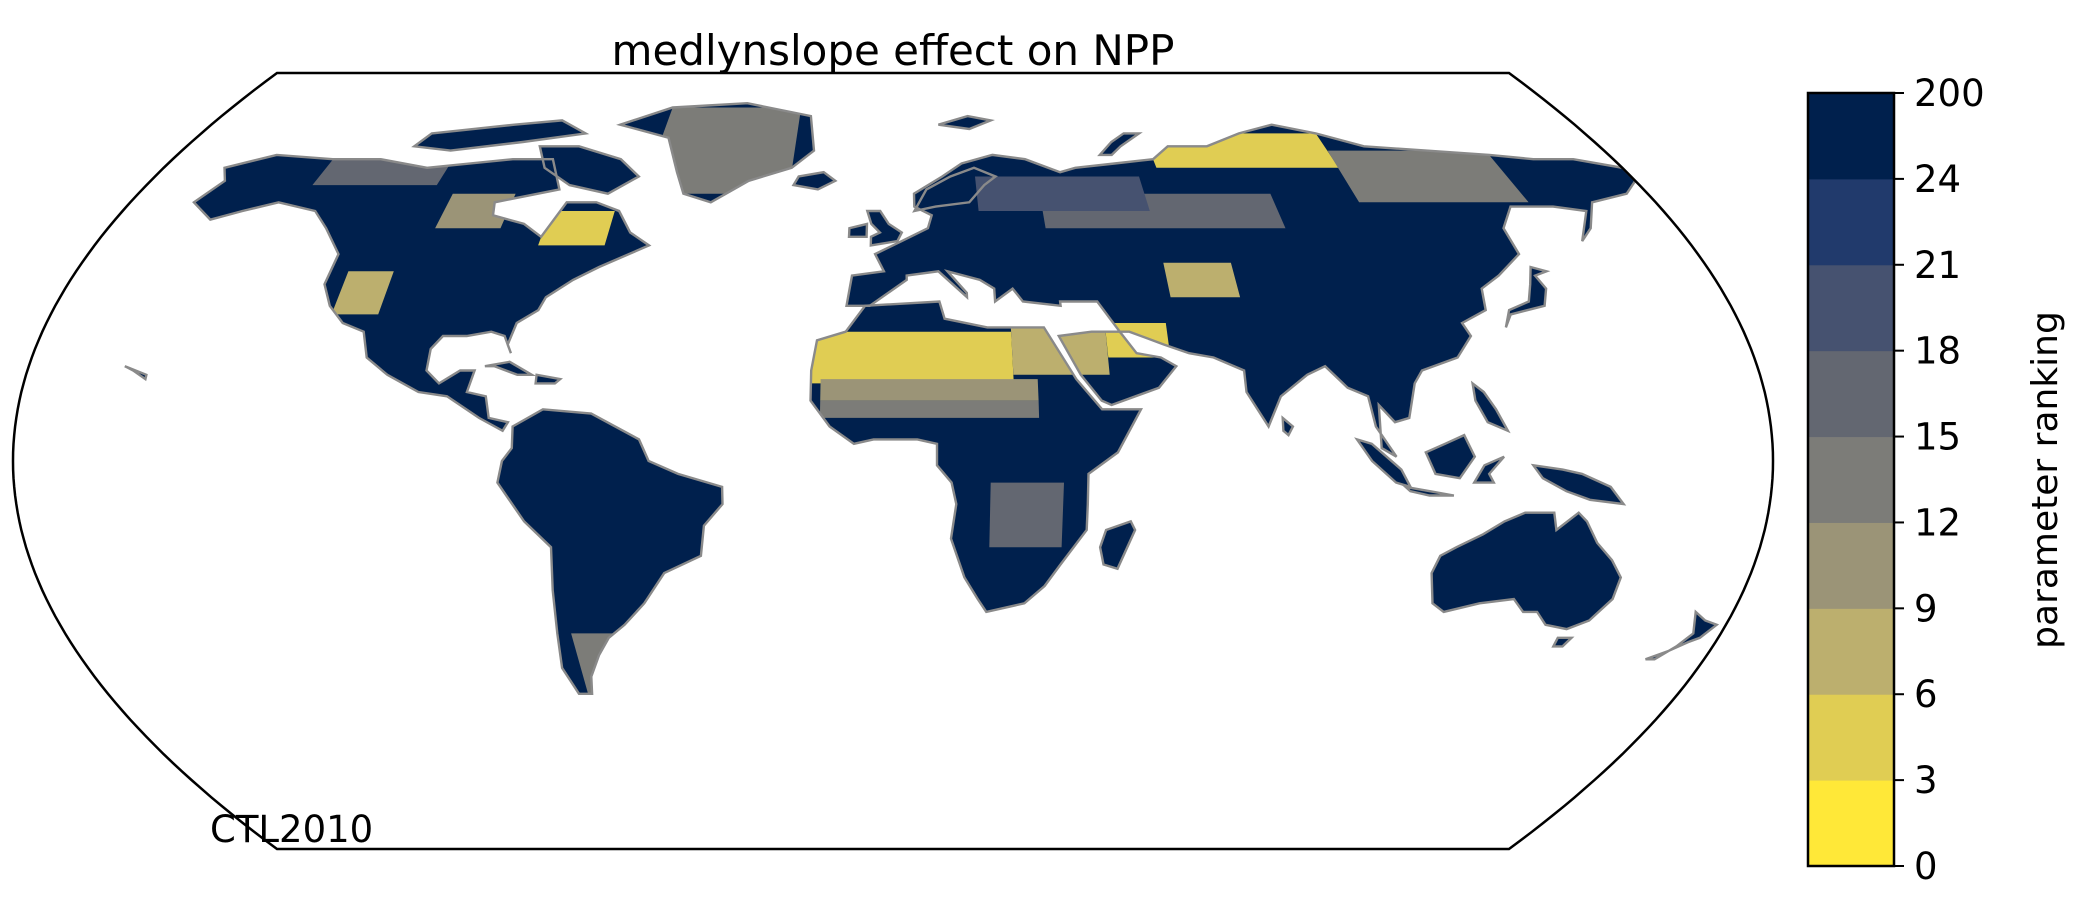  Describe the element at coordinates (1949, 93) in the screenshot. I see `colorbar-tick-label: 200` at that location.